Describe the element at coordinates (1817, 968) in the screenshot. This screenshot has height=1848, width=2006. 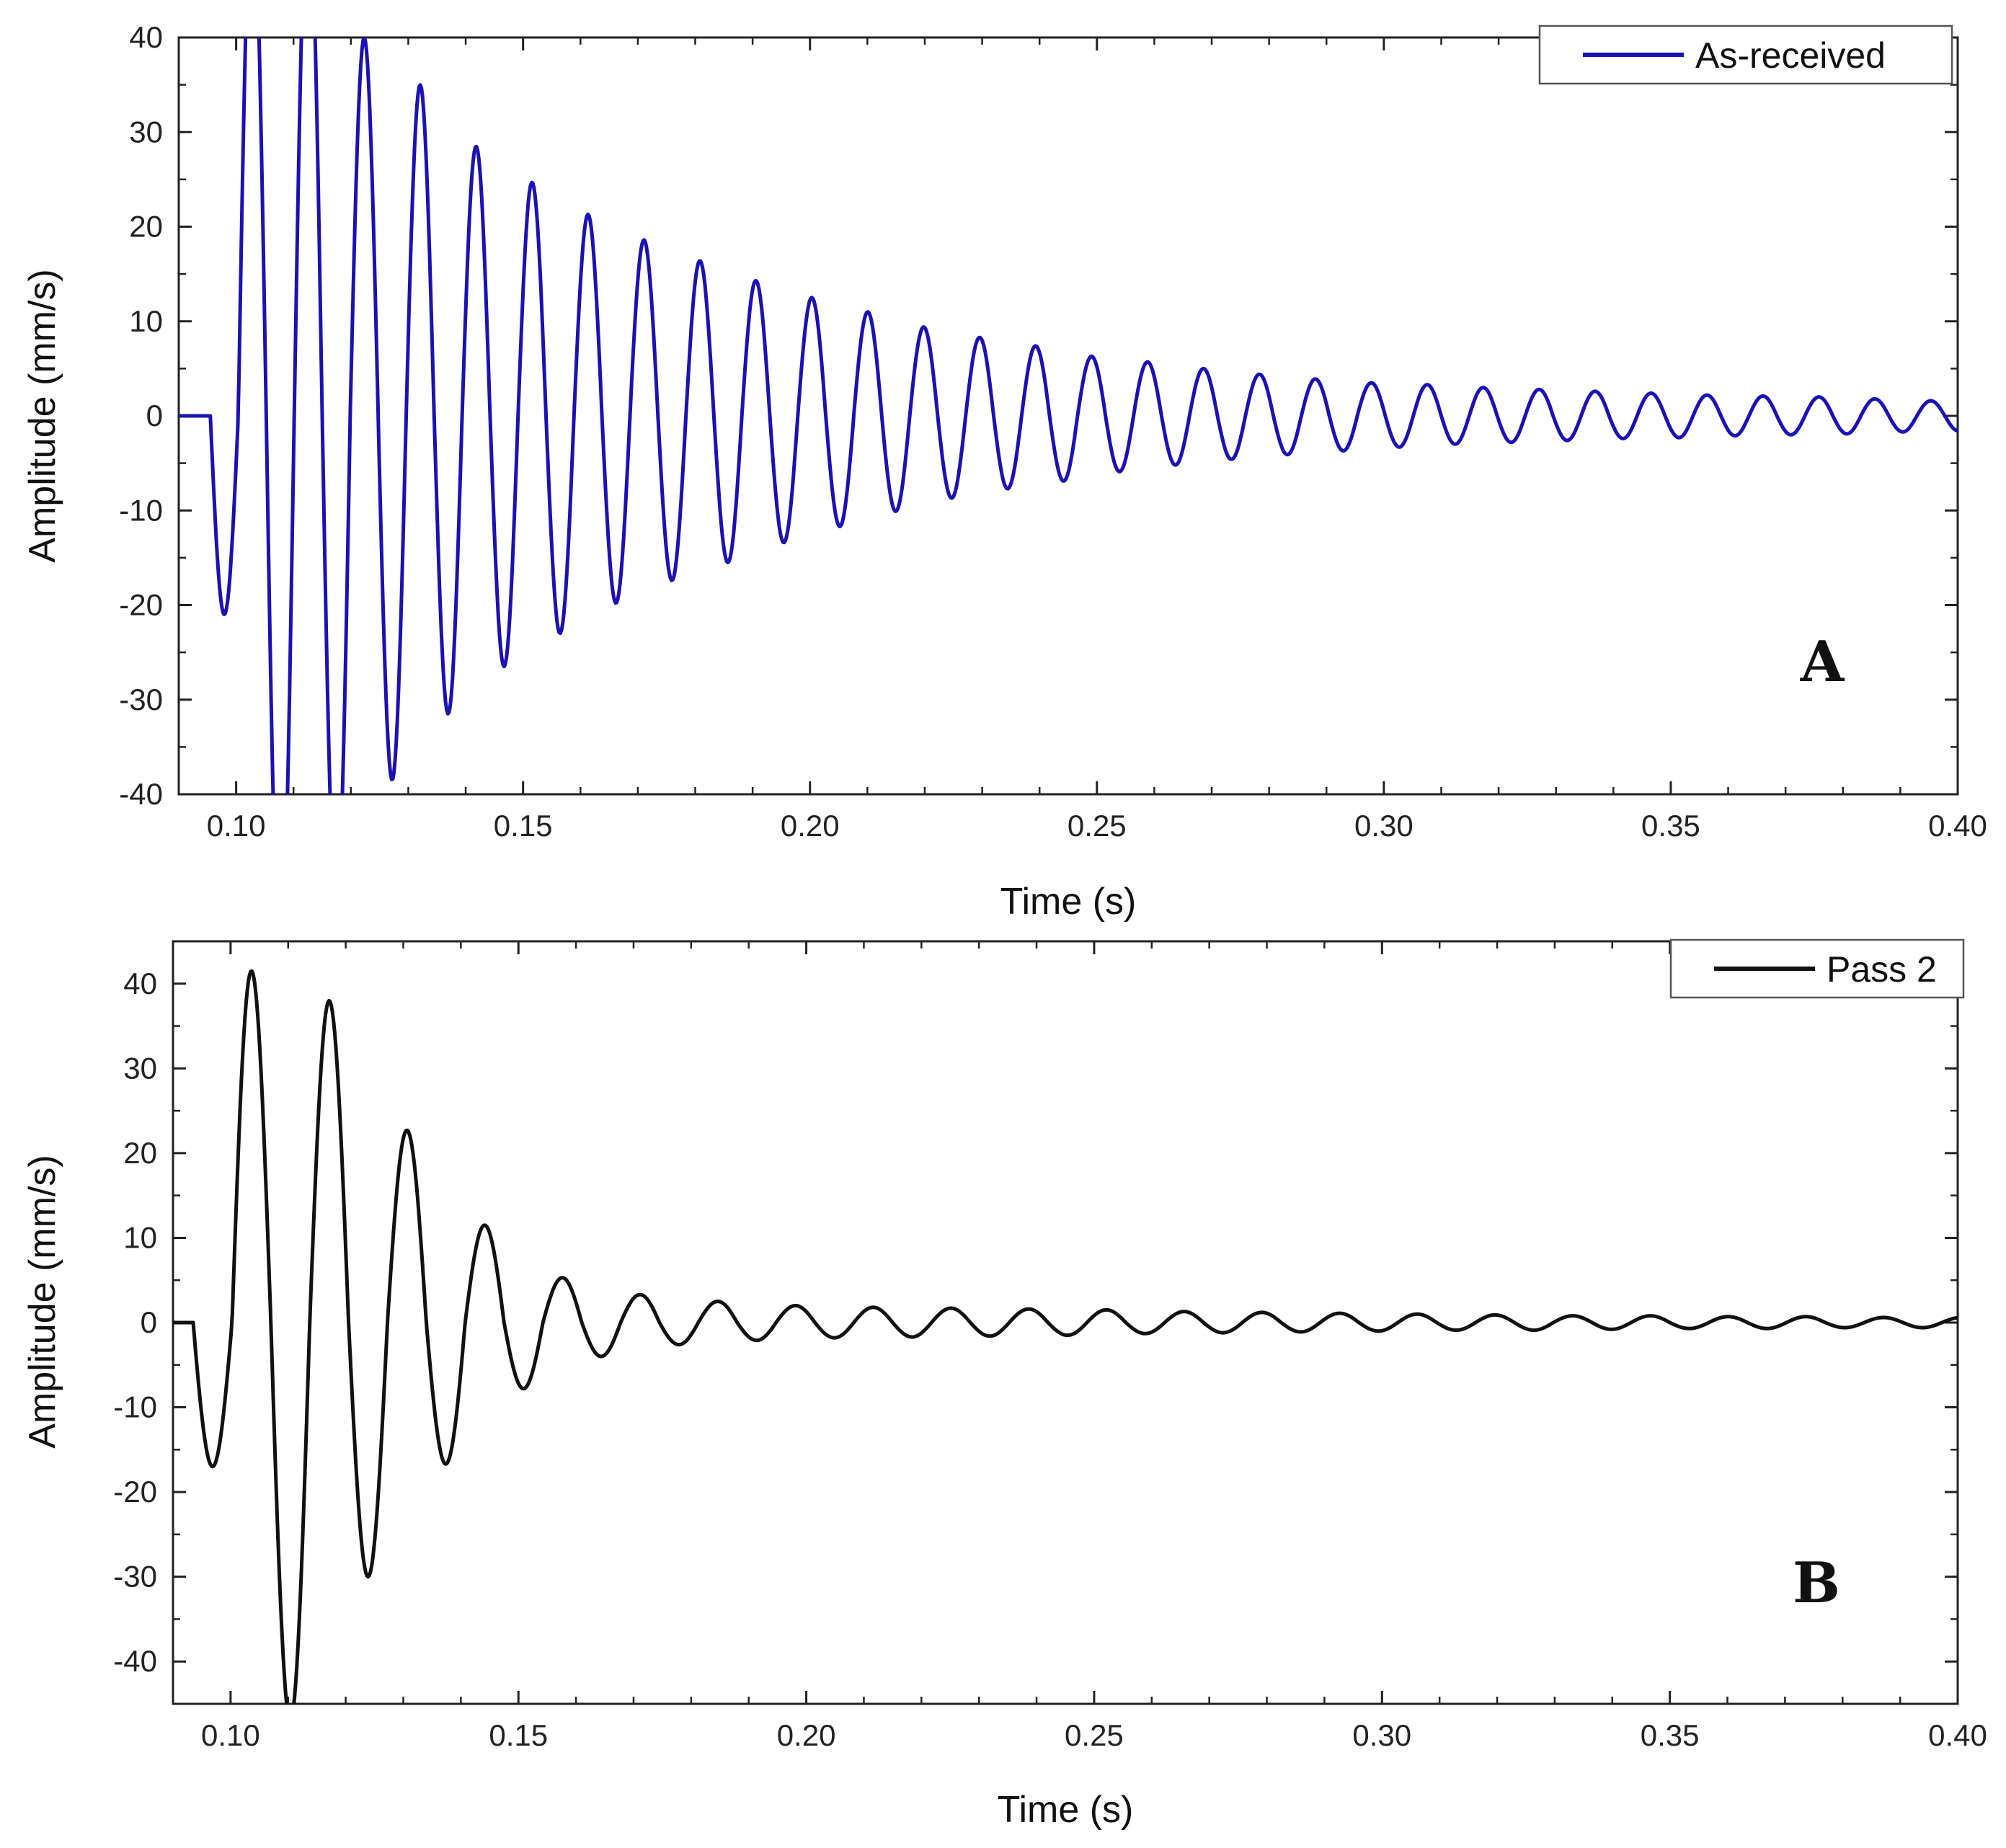
I see `legend: Pass 2` at that location.